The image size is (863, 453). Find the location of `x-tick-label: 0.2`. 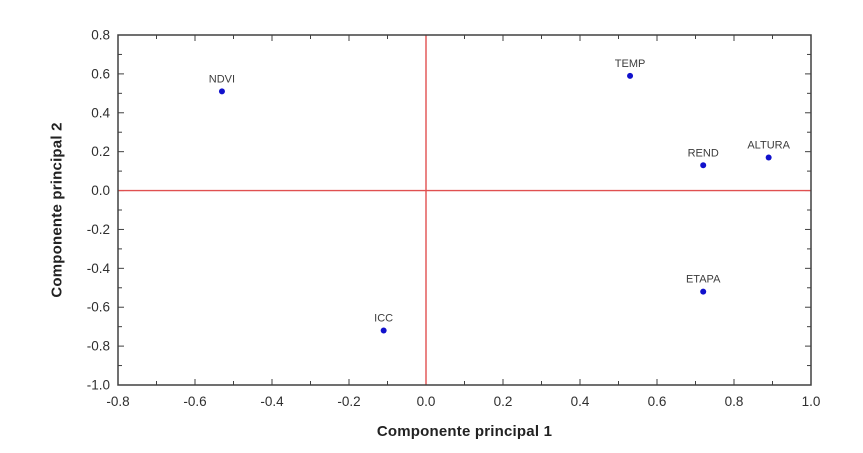

x-tick-label: 0.2 is located at coordinates (503, 401).